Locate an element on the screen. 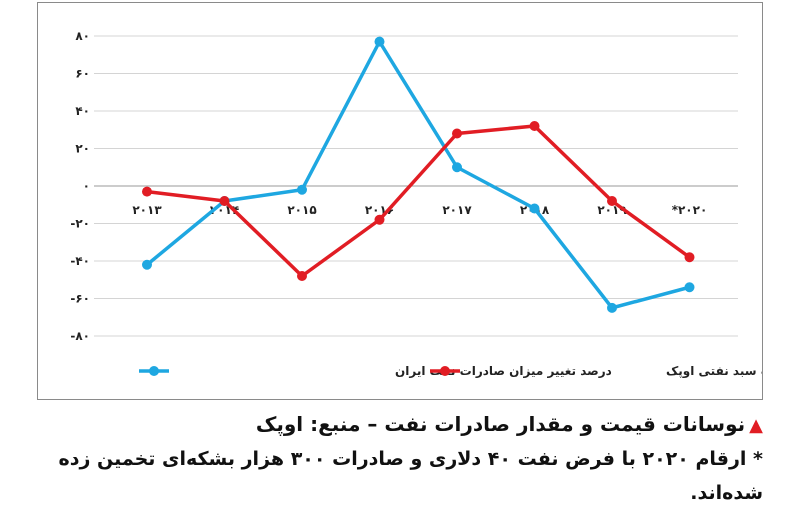 The image size is (799, 530). x-tick-label: *۲۰۲۰ is located at coordinates (690, 210).